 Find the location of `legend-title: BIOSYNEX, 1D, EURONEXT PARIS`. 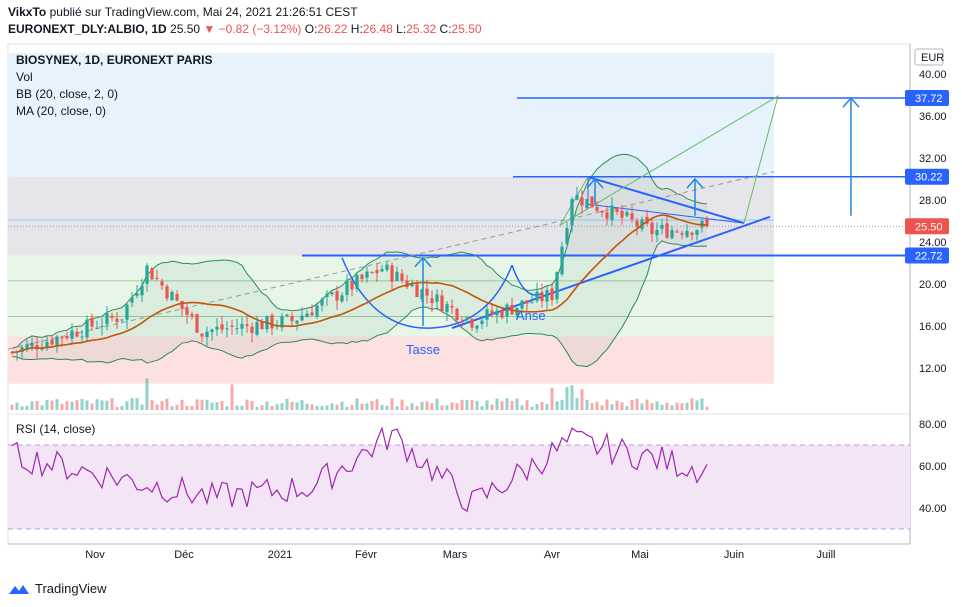

legend-title: BIOSYNEX, 1D, EURONEXT PARIS is located at coordinates (114, 60).